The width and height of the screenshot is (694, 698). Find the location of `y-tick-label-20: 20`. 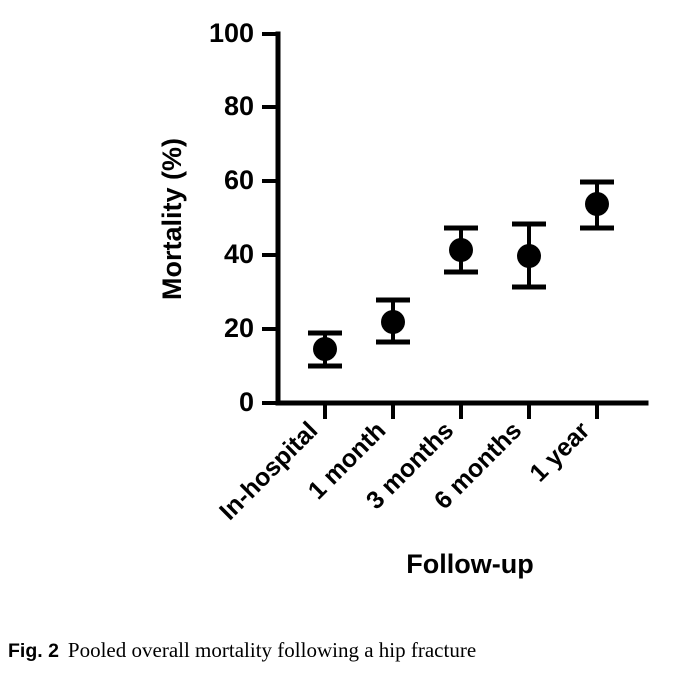

y-tick-label-20: 20 is located at coordinates (239, 328).